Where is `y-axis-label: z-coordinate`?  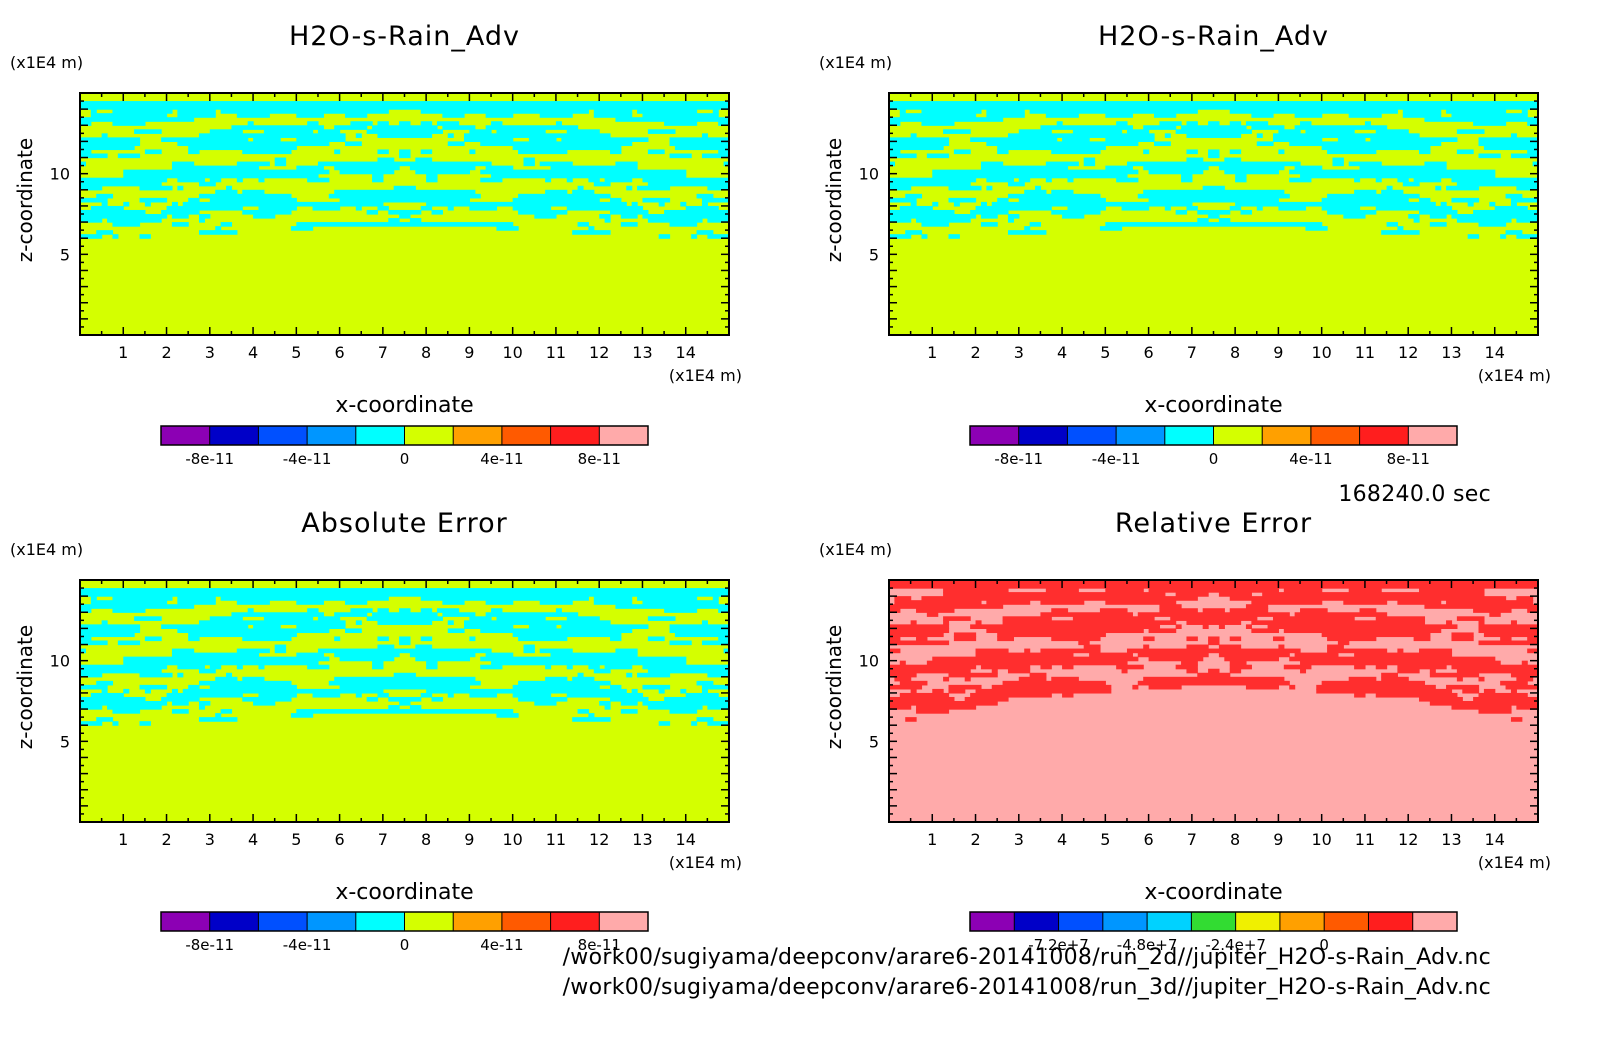
y-axis-label: z-coordinate is located at coordinates (834, 200).